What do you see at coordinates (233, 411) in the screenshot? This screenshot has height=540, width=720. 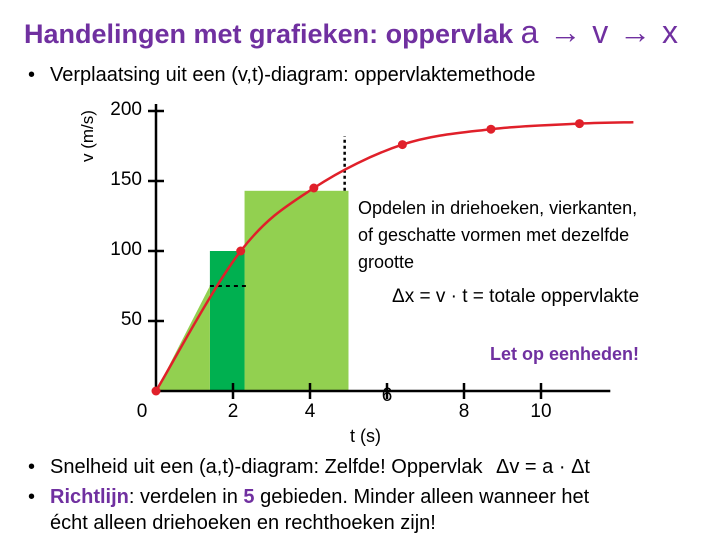 I see `x-tick-label: 2` at bounding box center [233, 411].